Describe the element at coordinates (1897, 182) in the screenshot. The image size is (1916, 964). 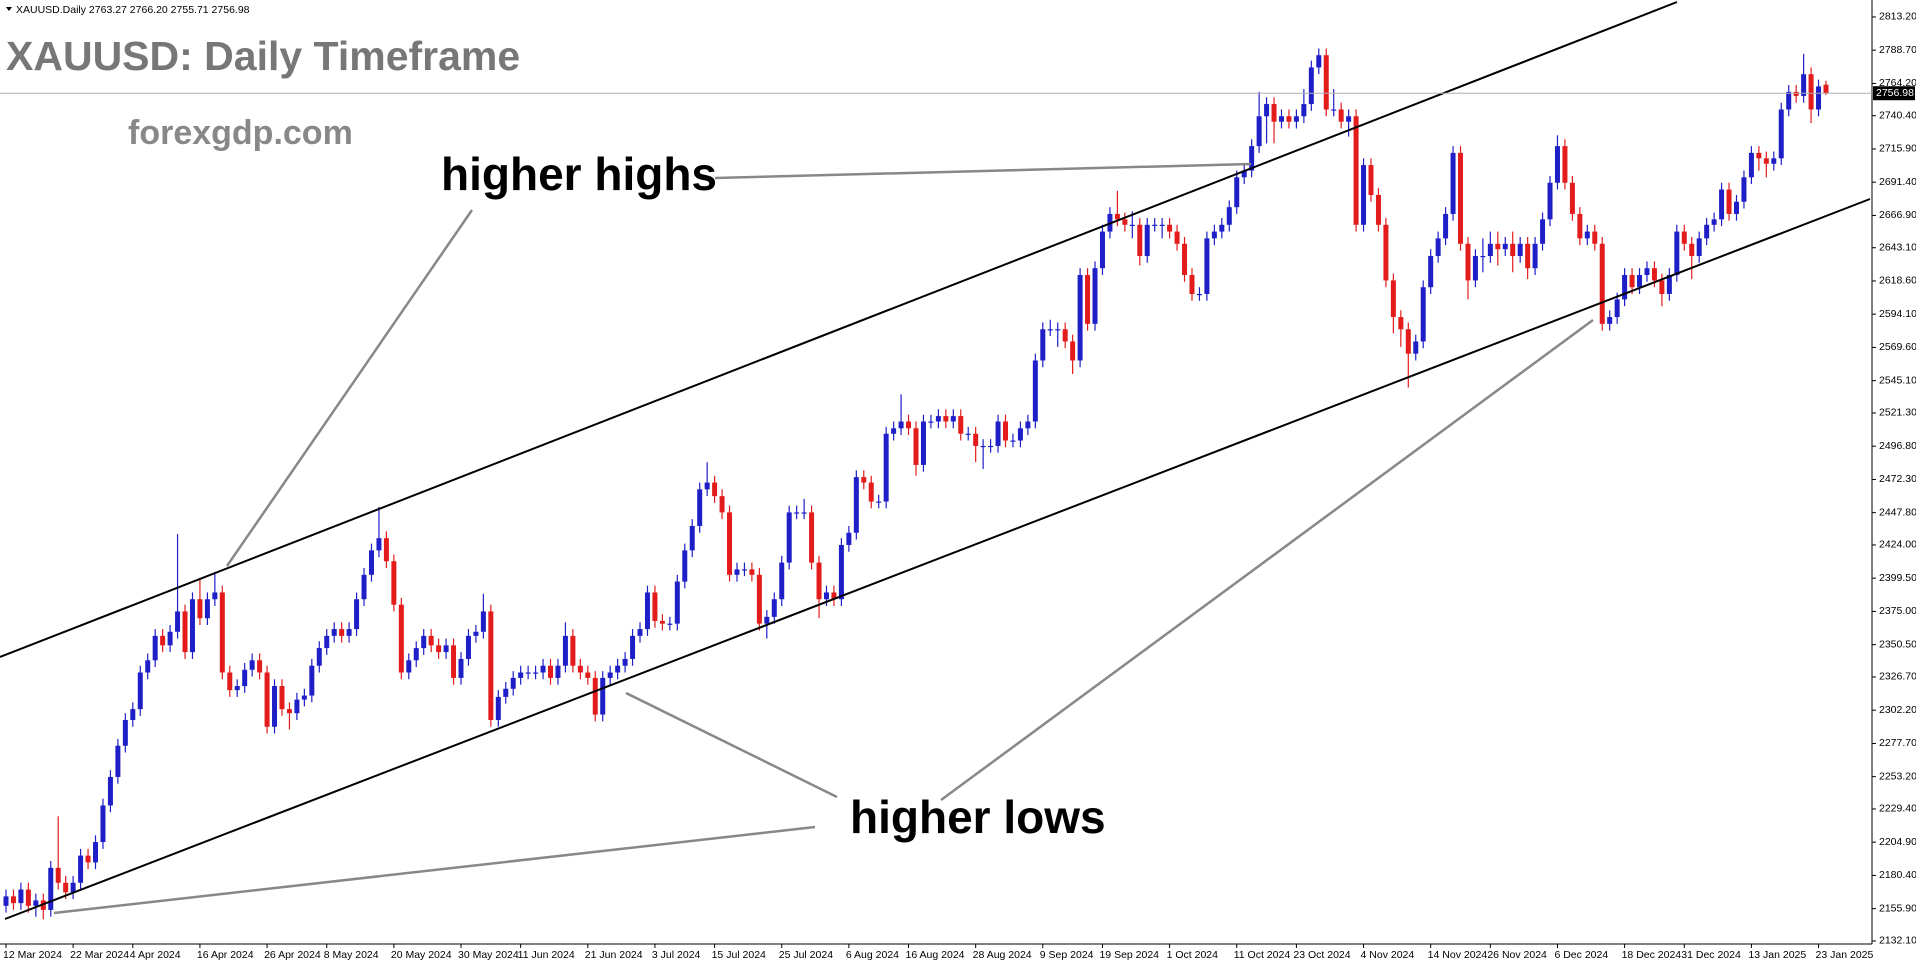
I see `y-tick-label: 2691.40` at that location.